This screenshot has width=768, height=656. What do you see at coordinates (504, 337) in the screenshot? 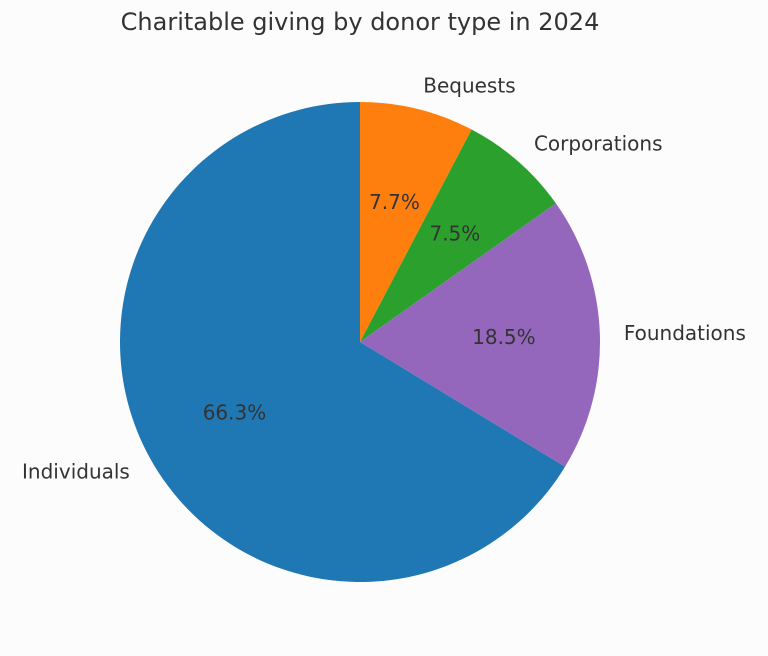
I see `slice-percent-label: 18.5%` at bounding box center [504, 337].